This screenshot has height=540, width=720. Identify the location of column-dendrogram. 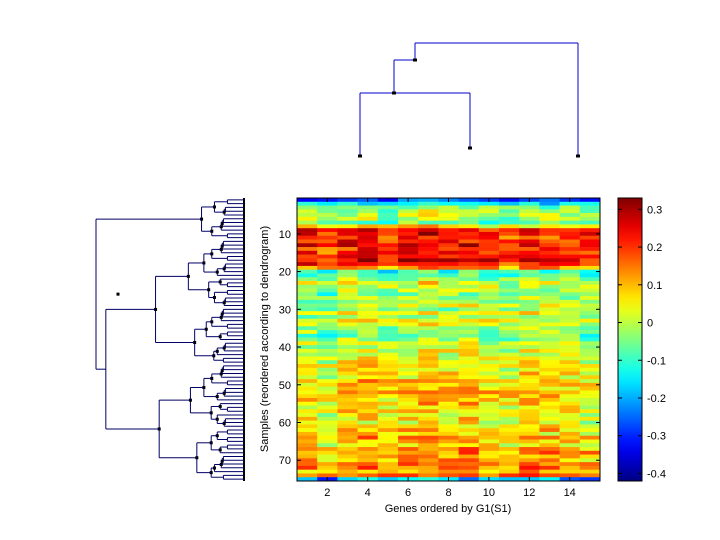
(469, 100).